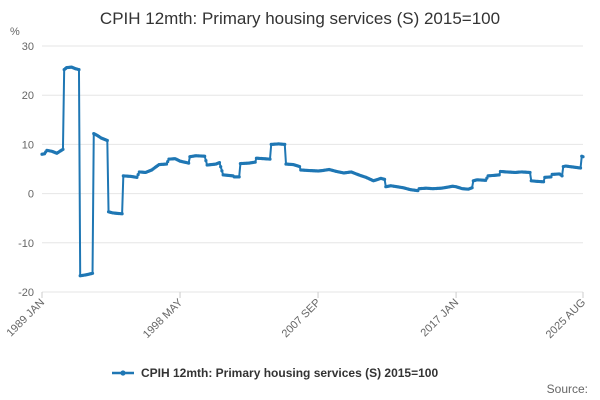  I want to click on x-tick-label: 1998 MAY, so click(163, 318).